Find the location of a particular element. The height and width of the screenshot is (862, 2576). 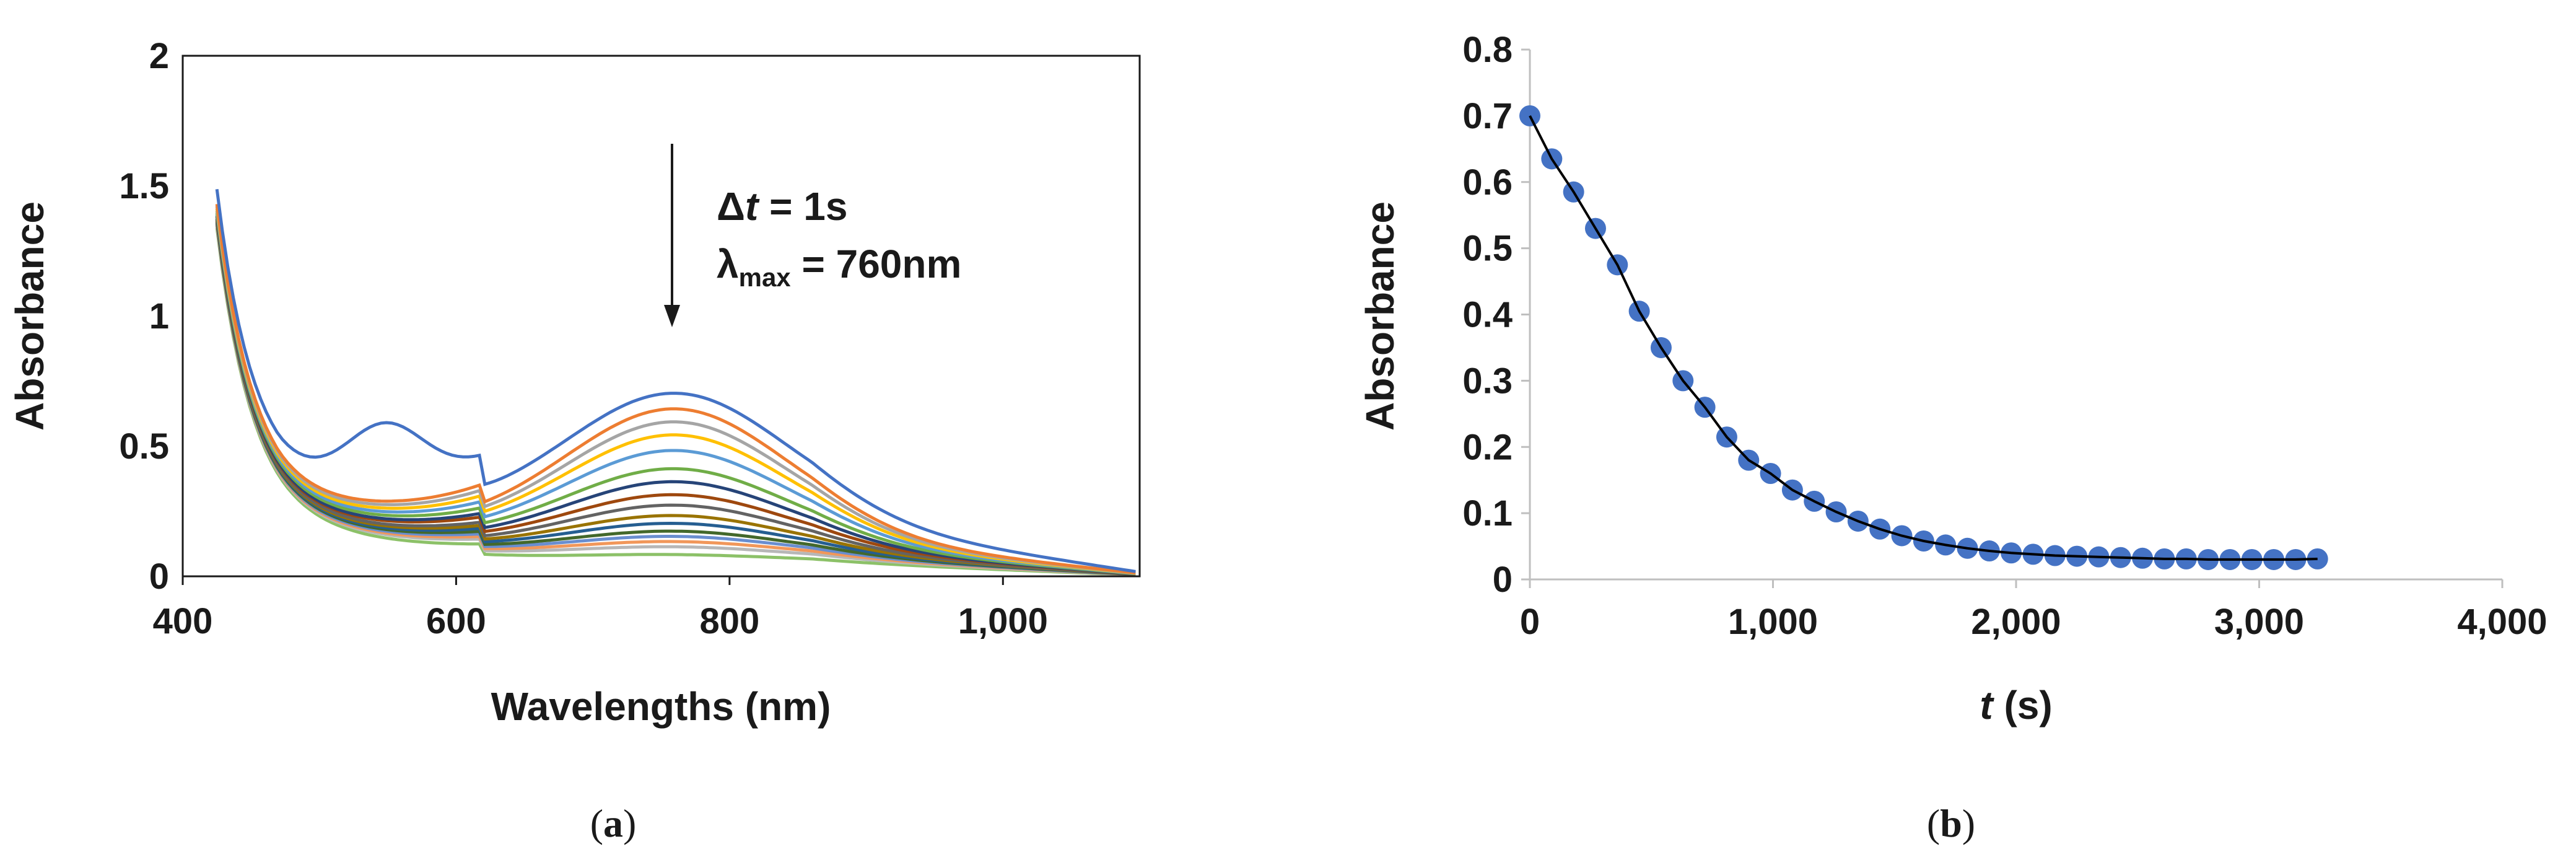

panel-a-y-ticks: 0 0.5 1 1.5 2 is located at coordinates (144, 316).